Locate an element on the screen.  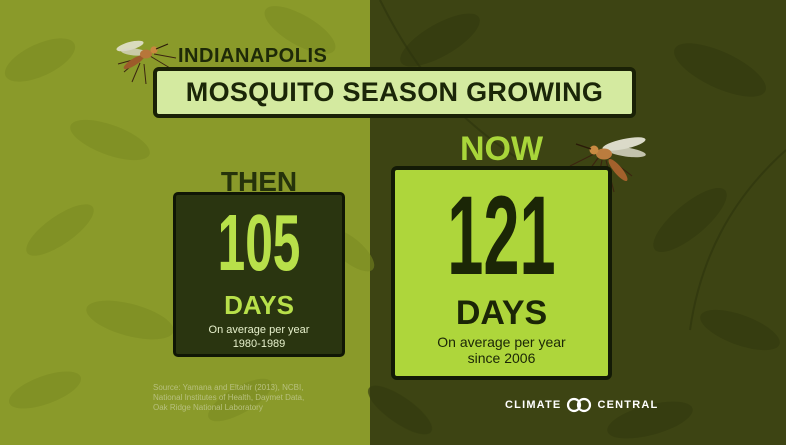
then-unit: DAYS is located at coordinates (259, 305).